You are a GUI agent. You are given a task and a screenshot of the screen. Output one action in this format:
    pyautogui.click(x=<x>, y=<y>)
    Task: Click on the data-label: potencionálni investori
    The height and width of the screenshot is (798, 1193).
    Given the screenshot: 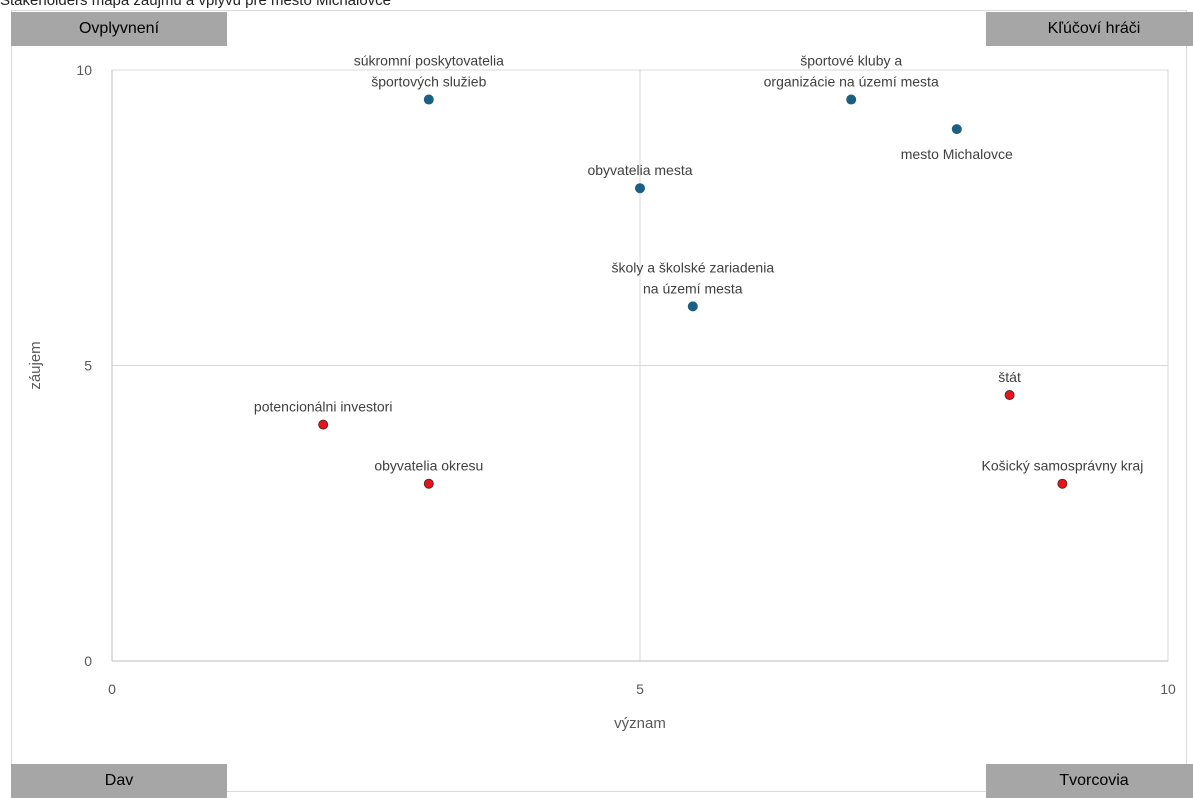 What is the action you would take?
    pyautogui.click(x=323, y=407)
    